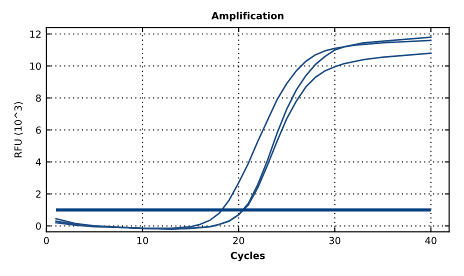  Describe the element at coordinates (247, 17) in the screenshot. I see `chart-title: Amplification` at that location.